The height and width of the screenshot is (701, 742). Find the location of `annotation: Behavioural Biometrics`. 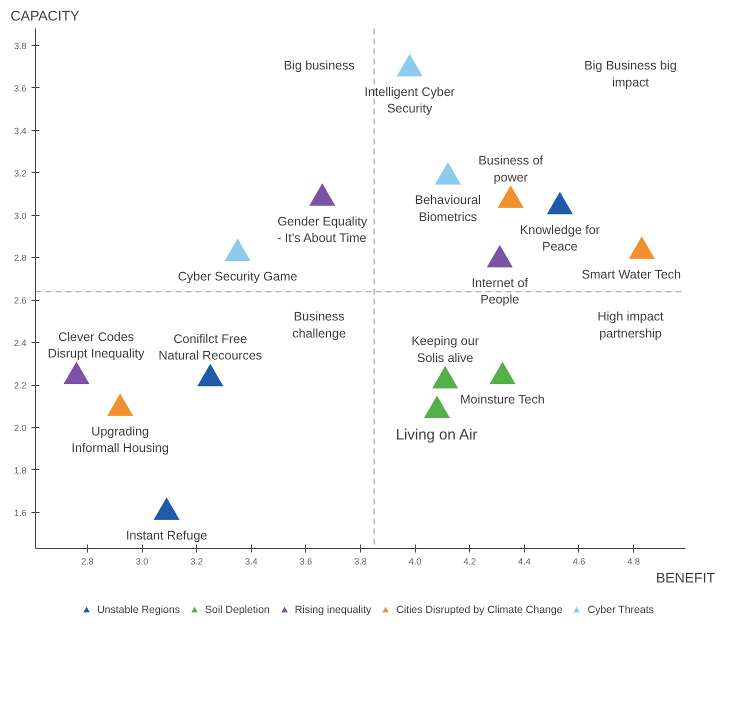

annotation: Behavioural Biometrics is located at coordinates (447, 208).